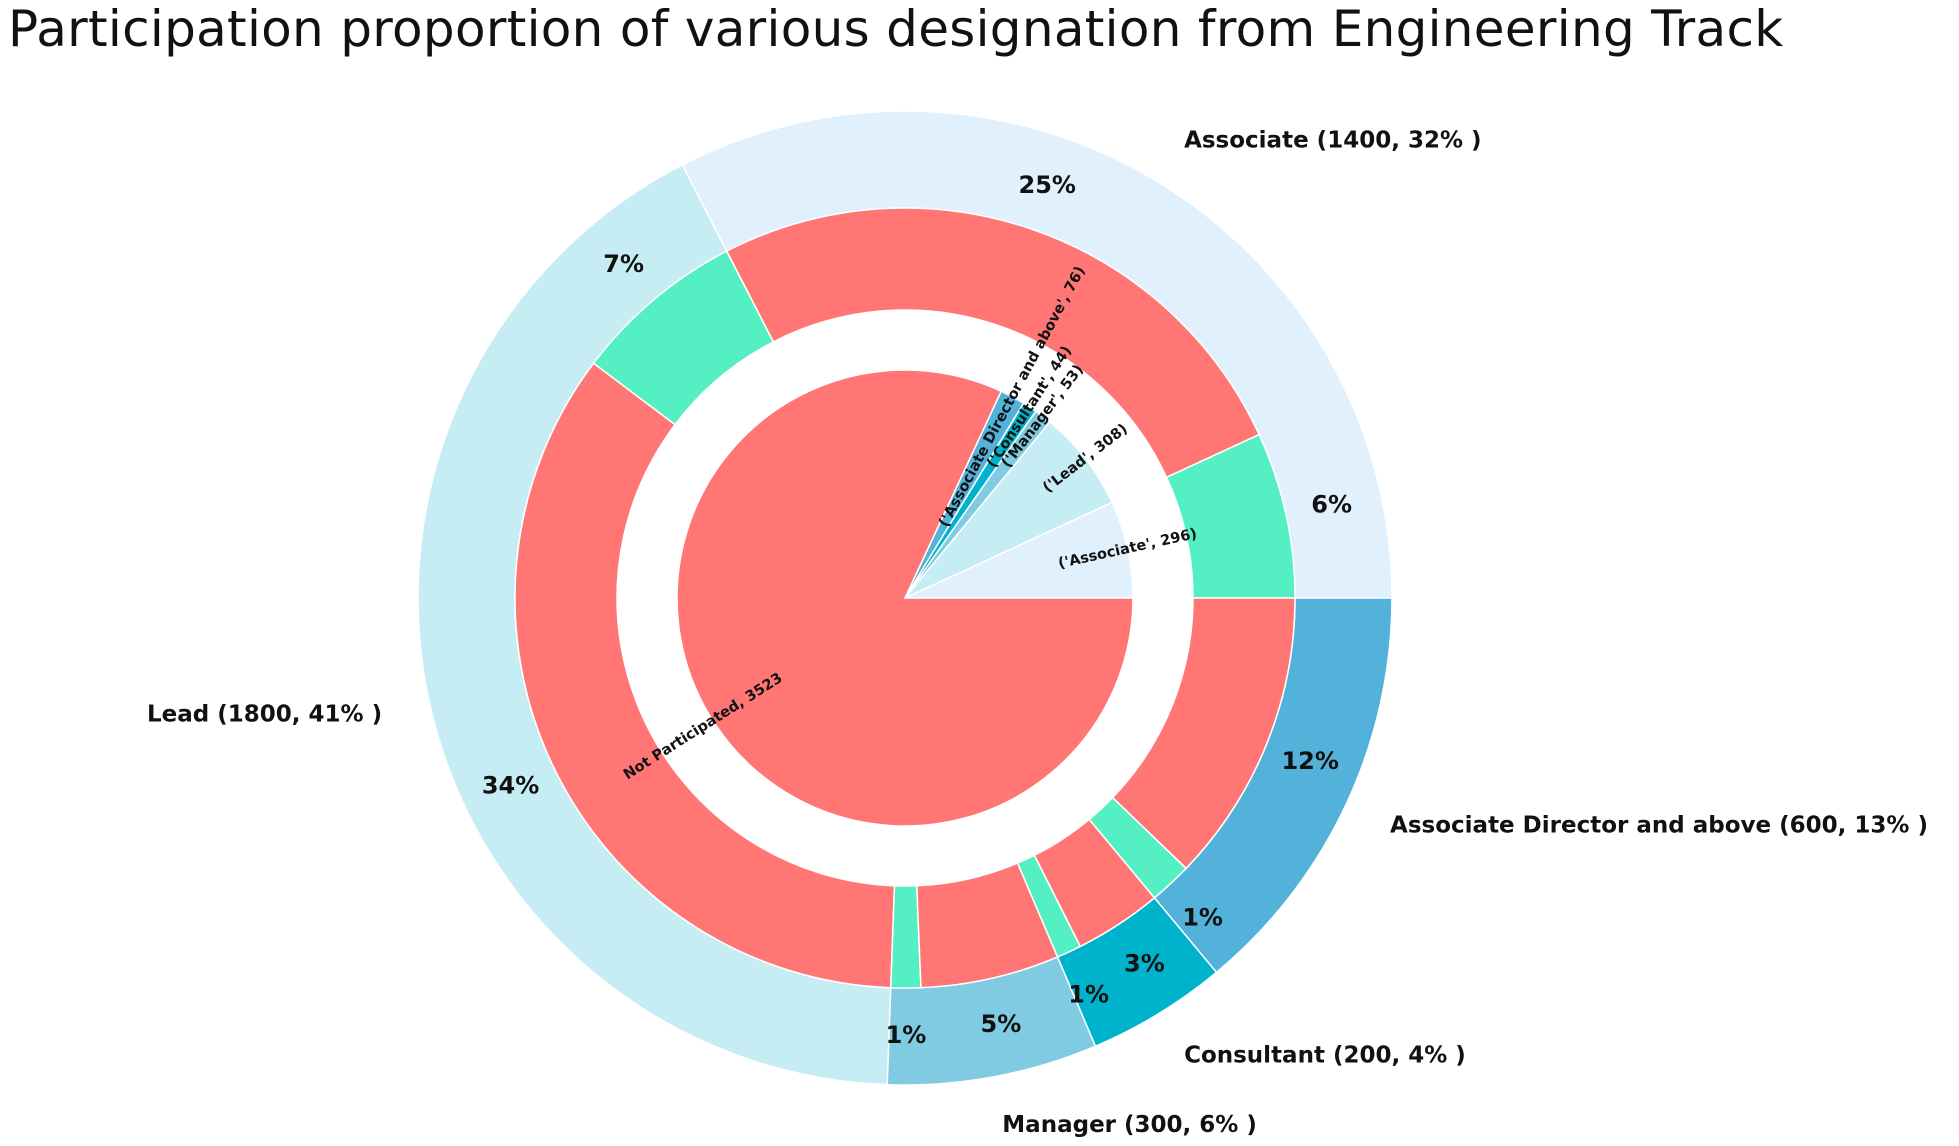 The height and width of the screenshot is (1146, 1959). What do you see at coordinates (1203, 733) in the screenshot?
I see `middle-wedge-associate-director-and-above-not-participated` at bounding box center [1203, 733].